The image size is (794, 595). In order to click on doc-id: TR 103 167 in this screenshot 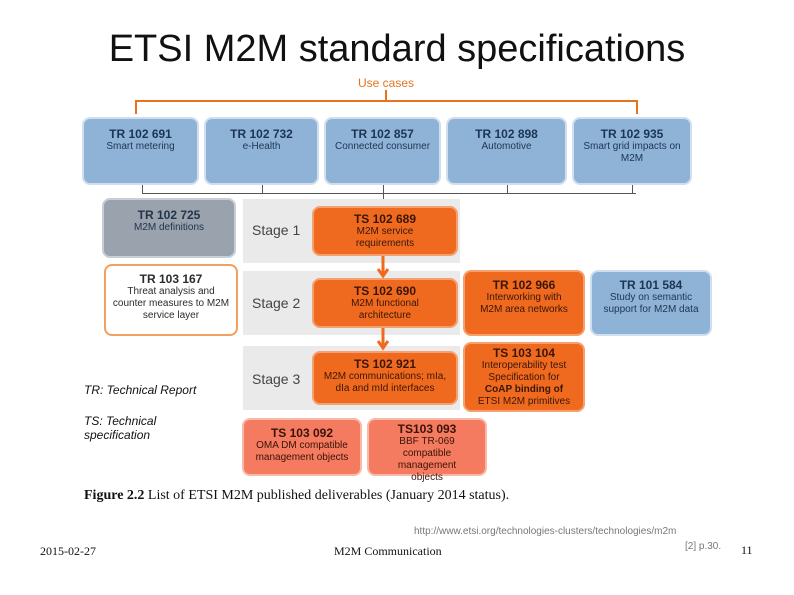, I will do `click(171, 279)`.